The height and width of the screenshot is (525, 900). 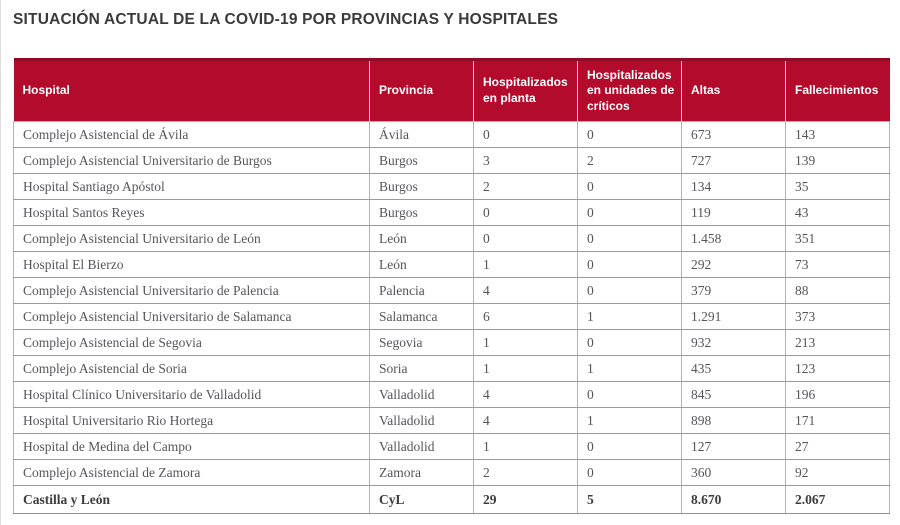 I want to click on cell-fallecimientos: 73, so click(x=837, y=264).